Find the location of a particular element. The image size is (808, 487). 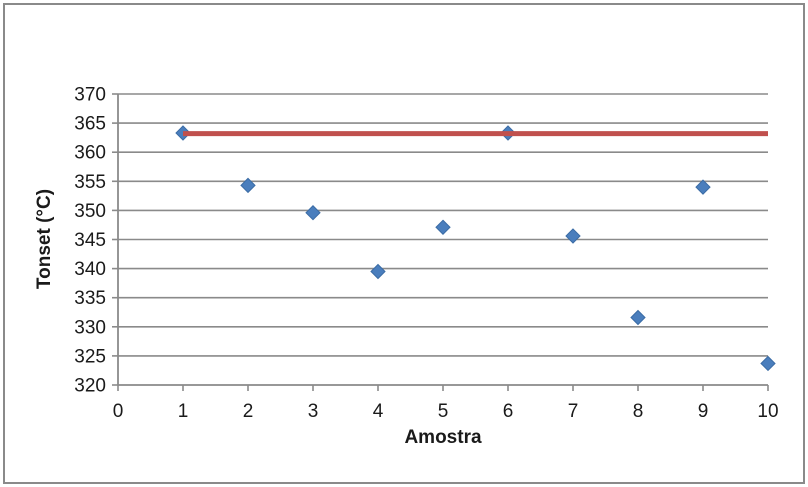

y-tick-label: 350 is located at coordinates (90, 211).